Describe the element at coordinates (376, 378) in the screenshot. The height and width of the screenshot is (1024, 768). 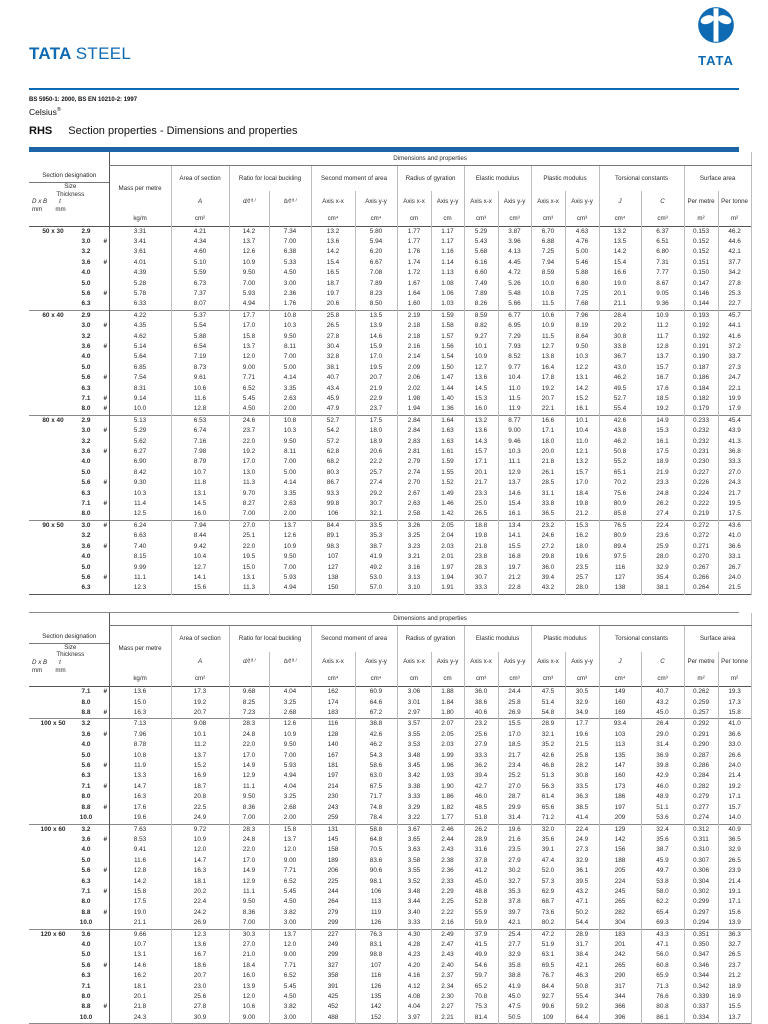
I see `cell-iyy: 20.7` at that location.